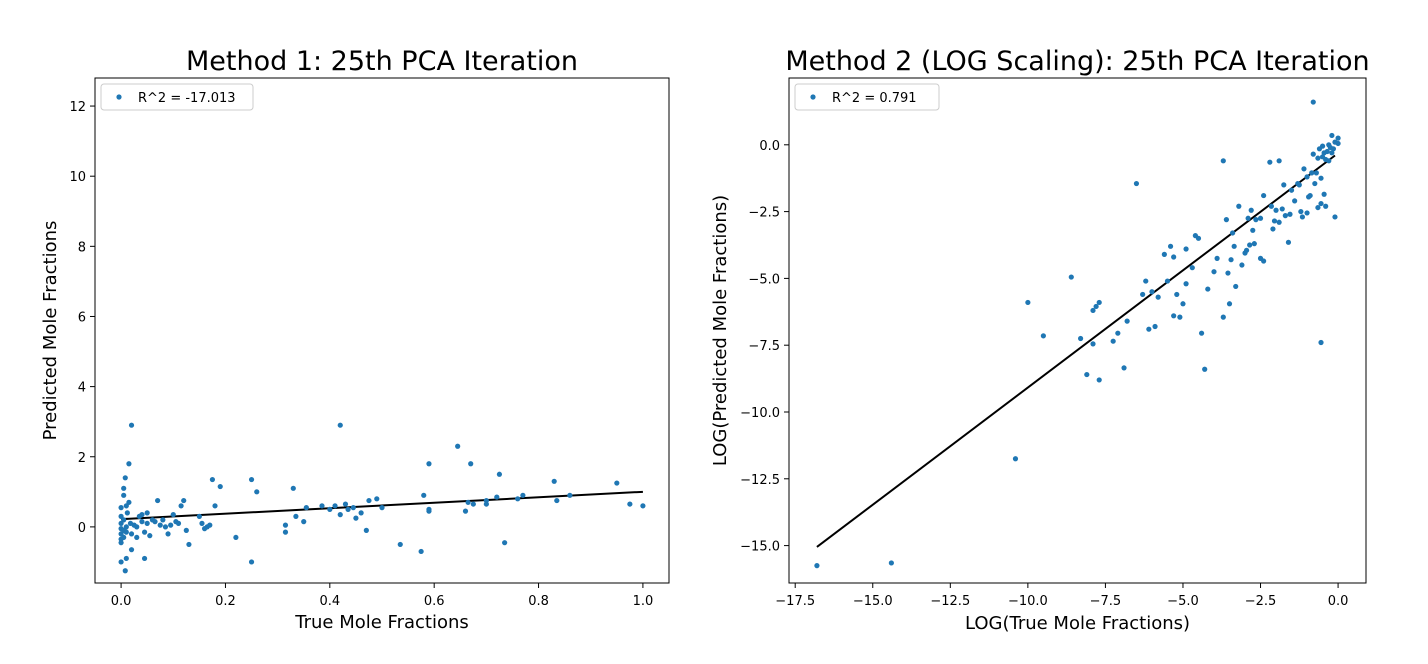  What do you see at coordinates (873, 601) in the screenshot?
I see `x-tick-label: −15.0` at bounding box center [873, 601].